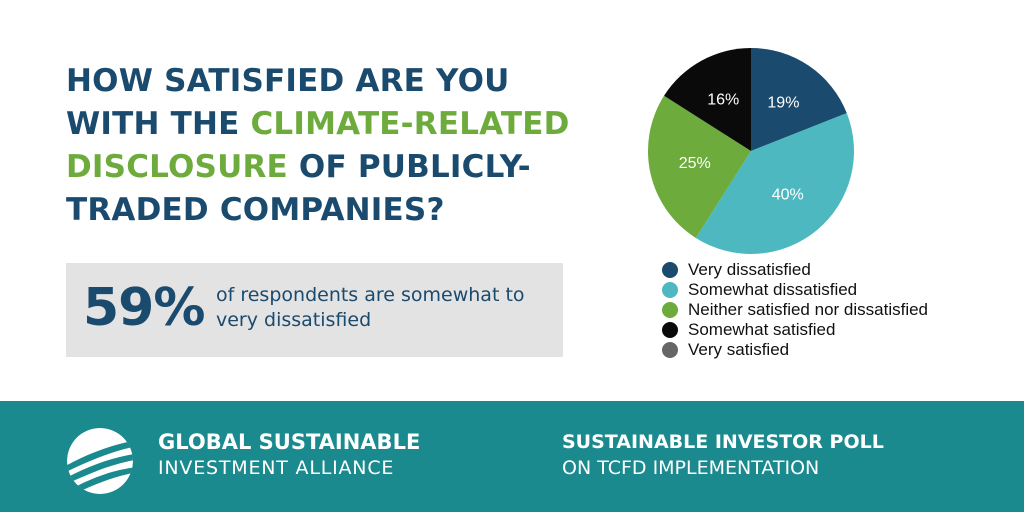 This screenshot has width=1024, height=512. I want to click on stat-value: 59%, so click(144, 308).